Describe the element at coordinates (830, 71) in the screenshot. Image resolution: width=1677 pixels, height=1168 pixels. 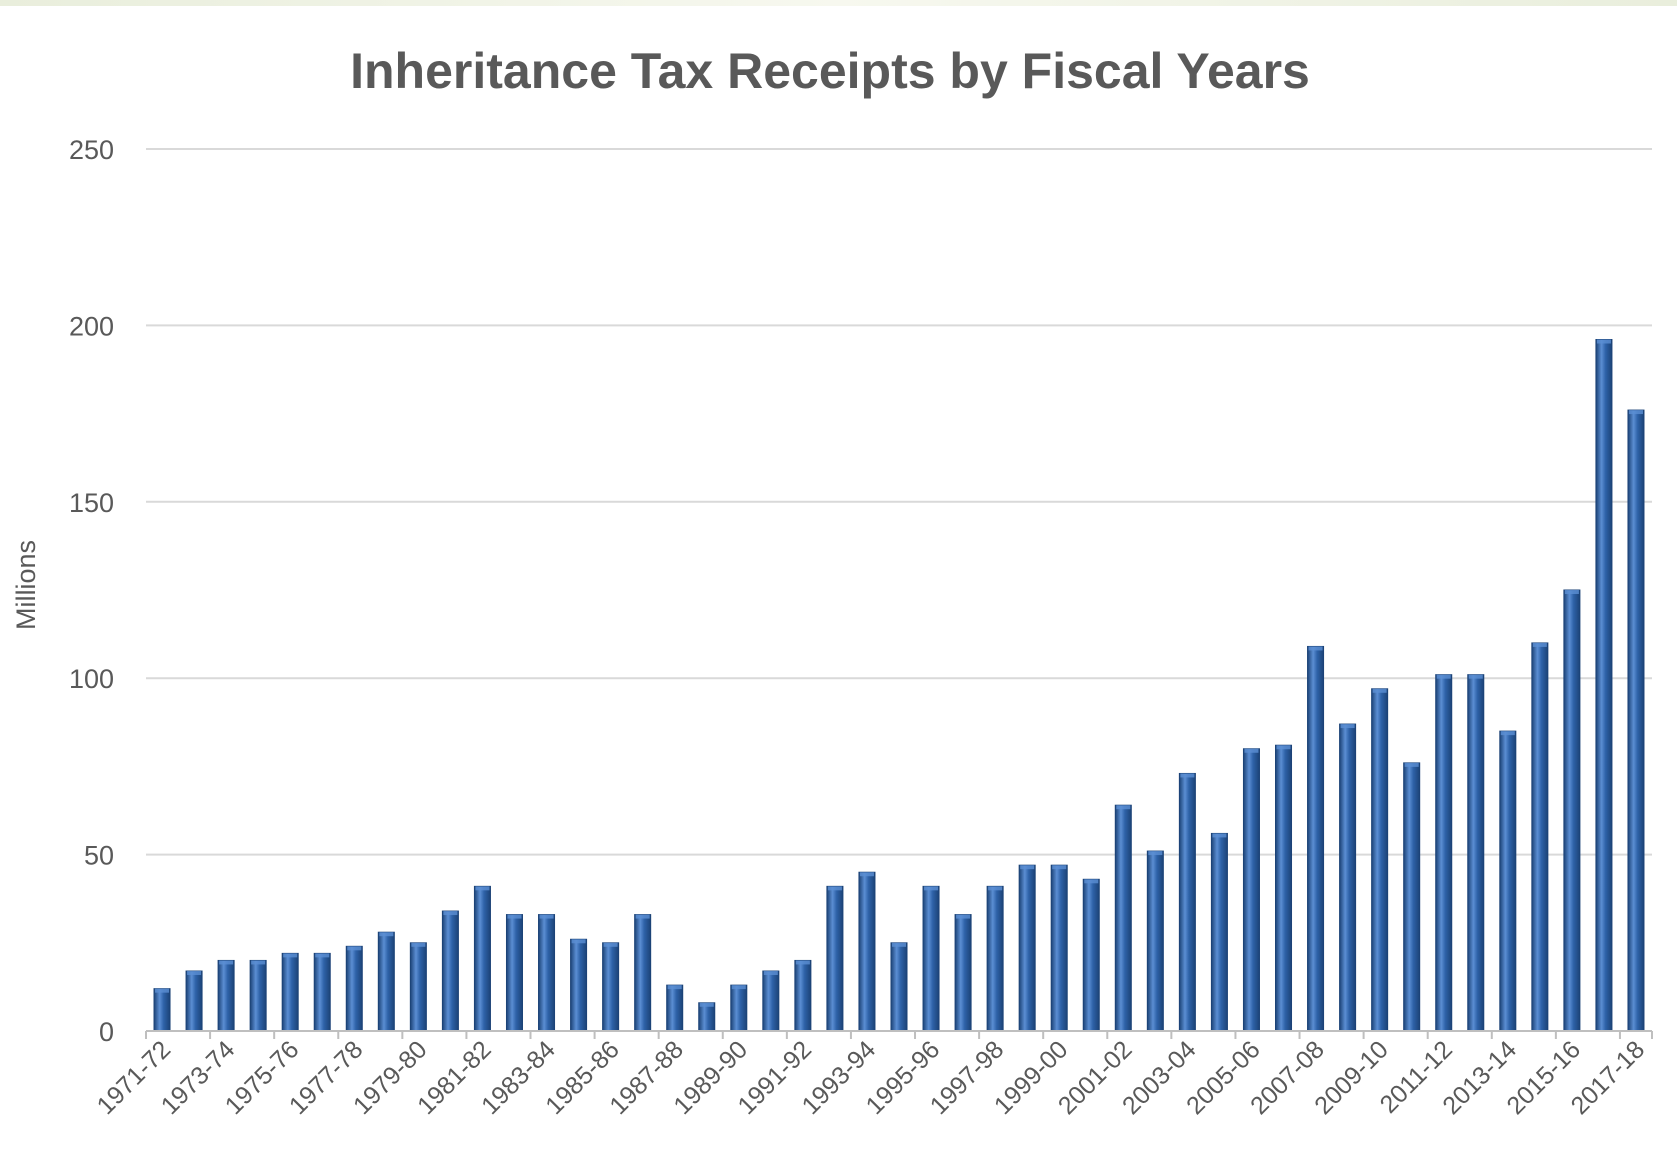
I see `chart-title: Inheritance Tax Receipts by Fiscal Years` at that location.